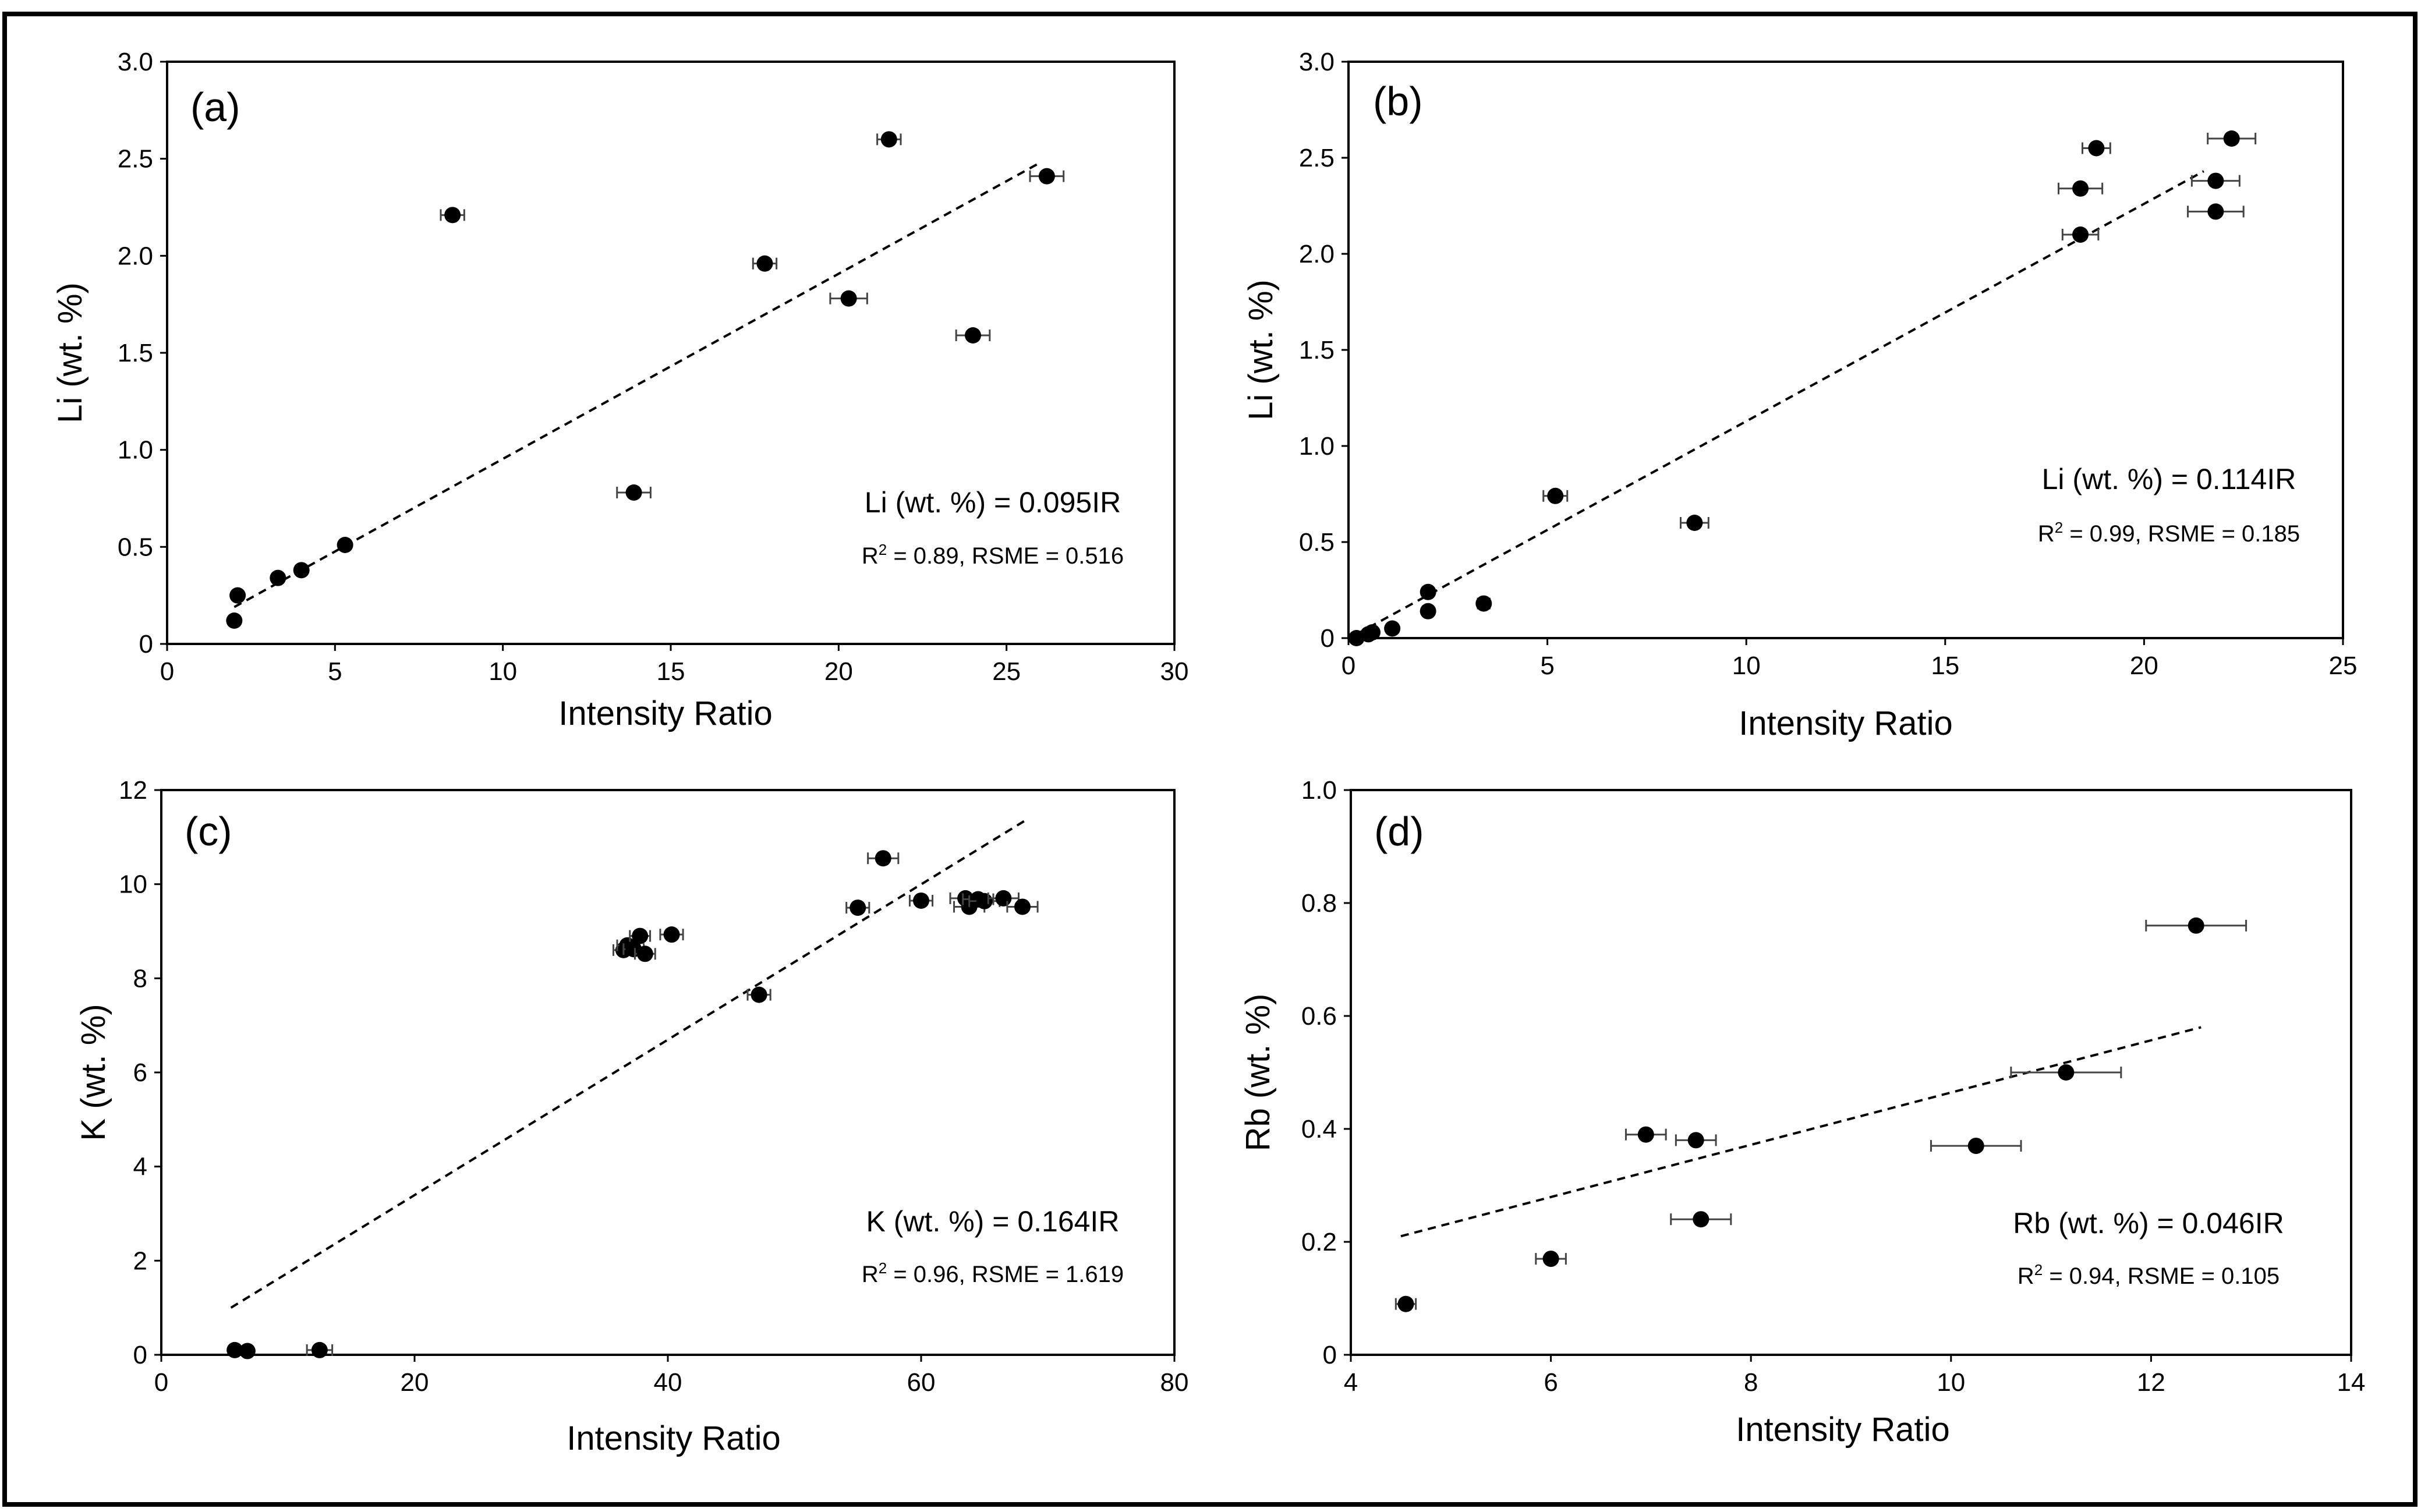 Image resolution: width=2421 pixels, height=1512 pixels. I want to click on y-tick-label: 0.6, so click(1319, 1017).